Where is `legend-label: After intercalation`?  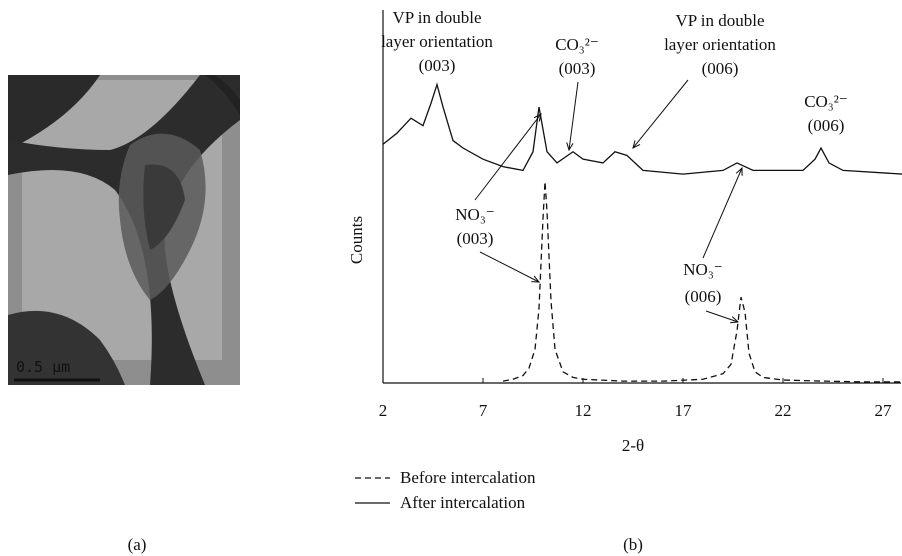
legend-label: After intercalation is located at coordinates (463, 502).